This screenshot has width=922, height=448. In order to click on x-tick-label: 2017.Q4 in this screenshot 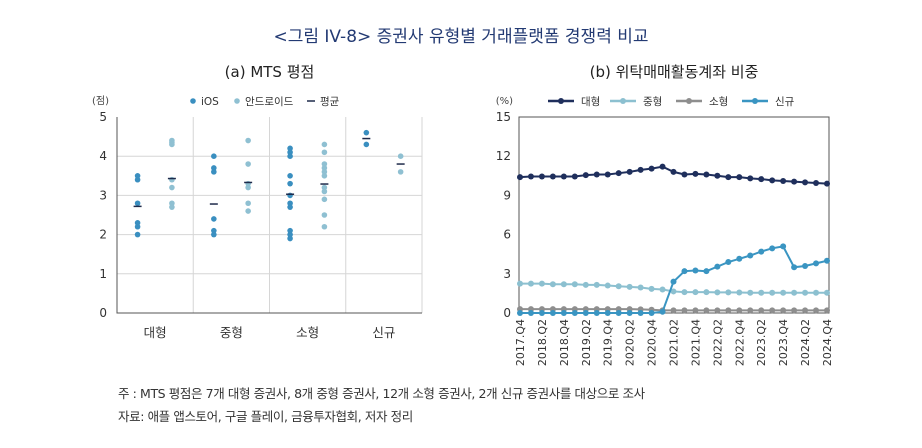, I will do `click(520, 342)`.